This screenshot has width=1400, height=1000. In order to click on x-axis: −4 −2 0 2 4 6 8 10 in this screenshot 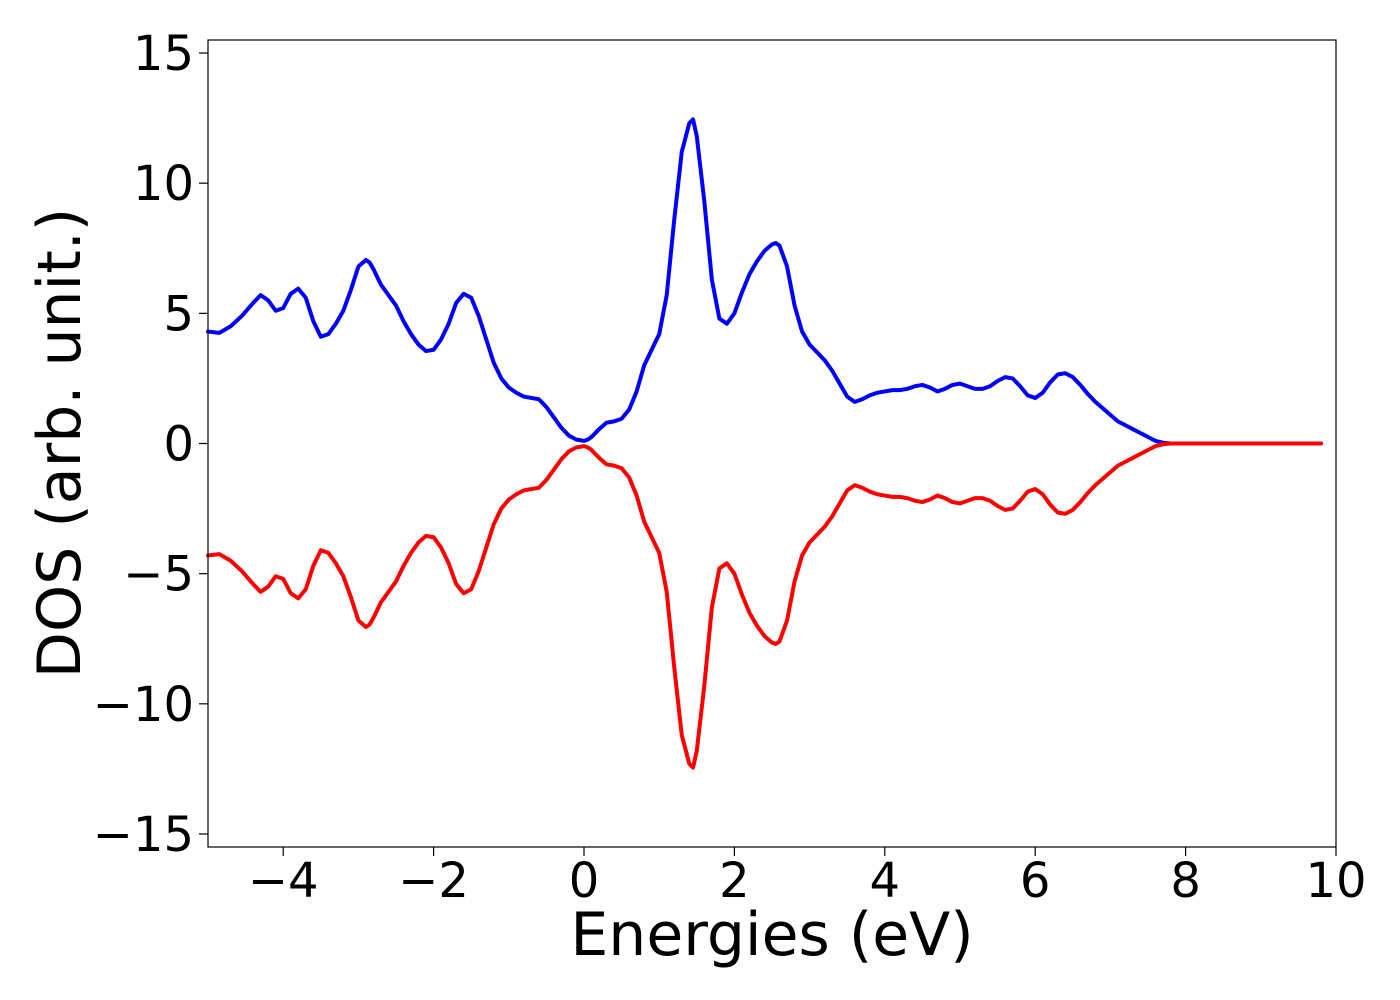, I will do `click(807, 878)`.